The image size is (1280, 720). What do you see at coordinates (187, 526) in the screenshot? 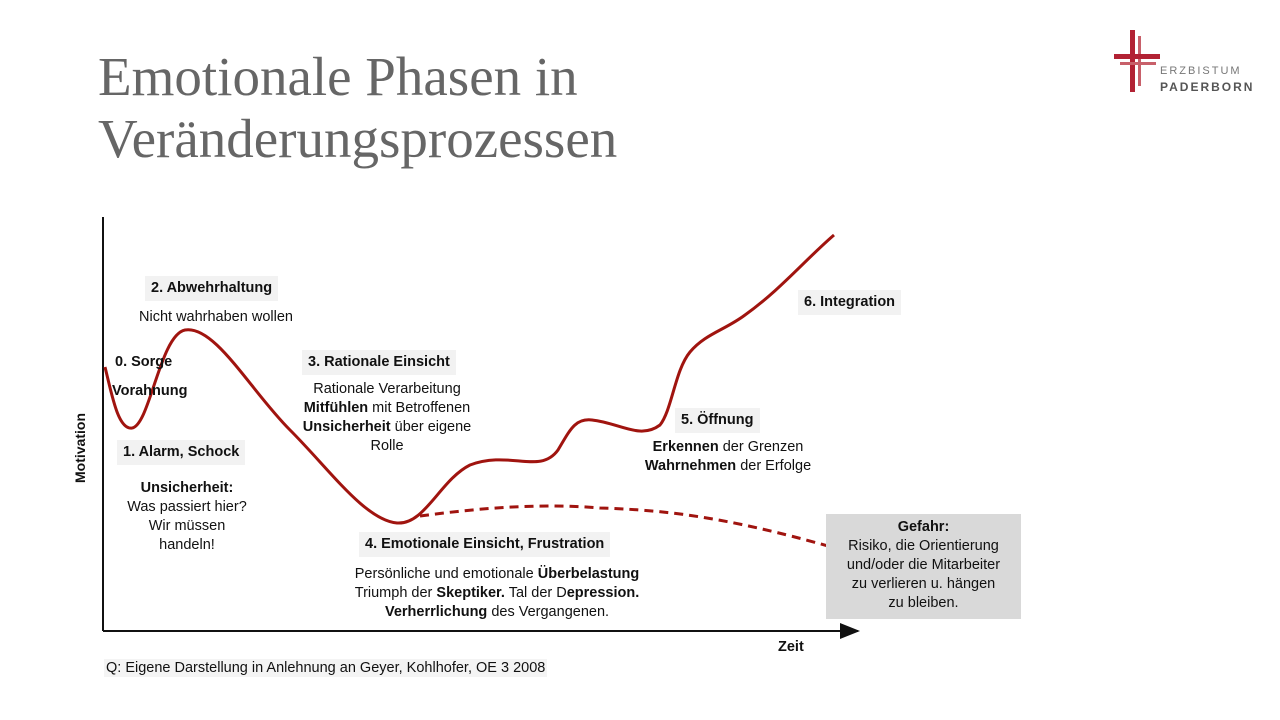
I see `phase-1-line-2: Wir müssen` at bounding box center [187, 526].